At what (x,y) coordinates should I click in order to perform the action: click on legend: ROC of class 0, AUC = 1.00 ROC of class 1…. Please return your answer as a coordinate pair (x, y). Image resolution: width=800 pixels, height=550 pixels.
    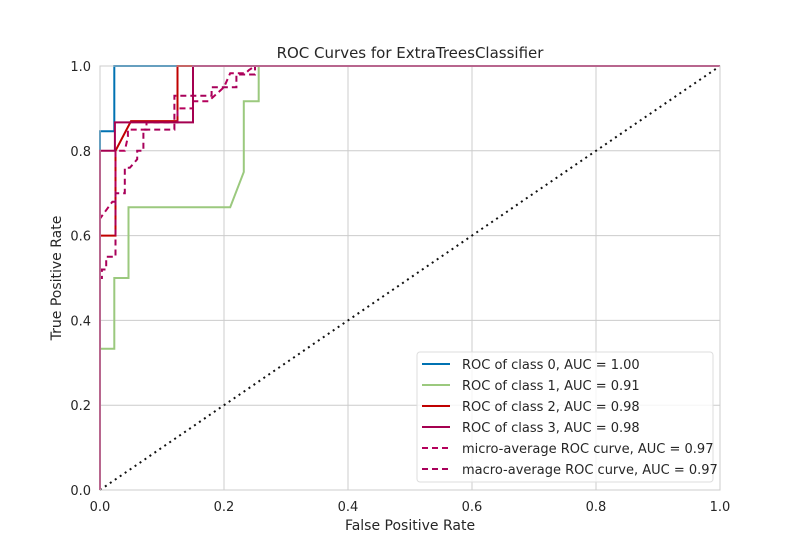
    Looking at the image, I should click on (567, 417).